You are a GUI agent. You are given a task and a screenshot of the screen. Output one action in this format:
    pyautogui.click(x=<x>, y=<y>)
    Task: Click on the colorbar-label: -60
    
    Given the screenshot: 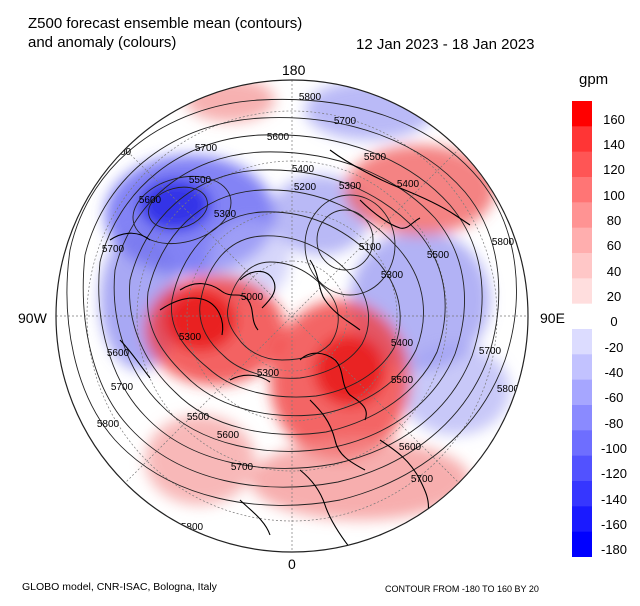 What is the action you would take?
    pyautogui.click(x=614, y=398)
    